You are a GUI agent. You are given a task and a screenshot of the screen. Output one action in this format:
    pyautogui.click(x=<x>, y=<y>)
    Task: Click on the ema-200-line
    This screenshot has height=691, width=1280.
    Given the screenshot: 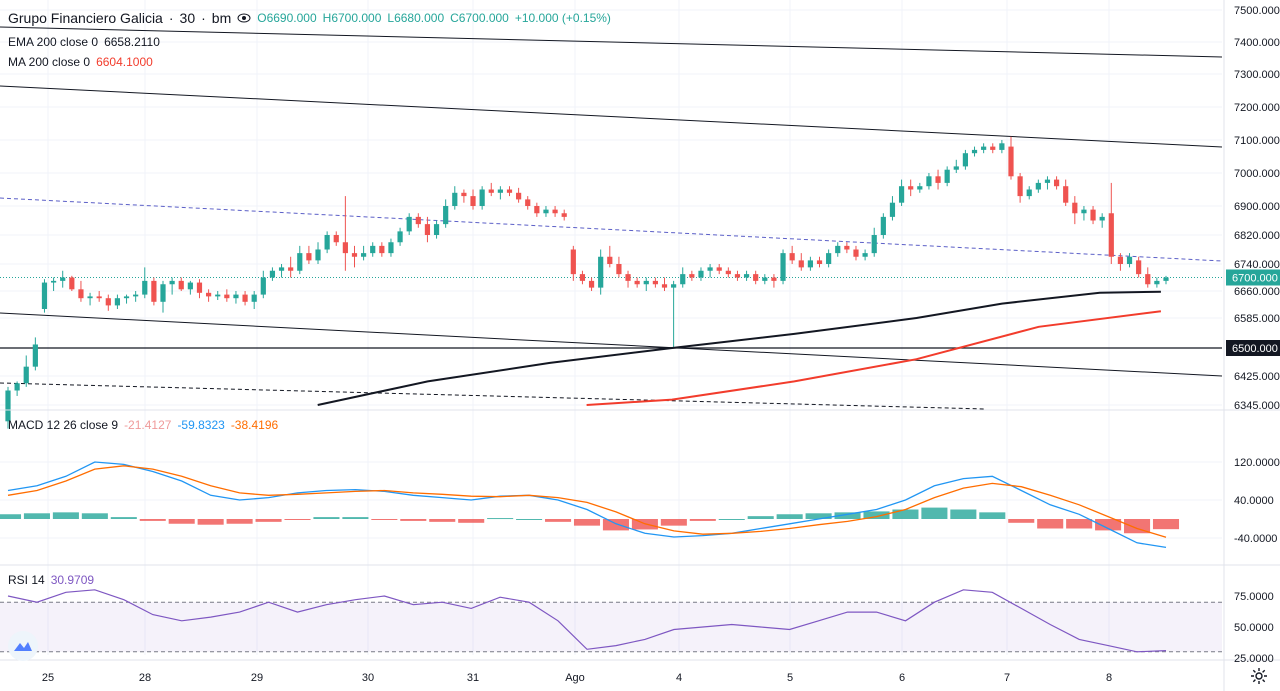 What is the action you would take?
    pyautogui.click(x=739, y=348)
    